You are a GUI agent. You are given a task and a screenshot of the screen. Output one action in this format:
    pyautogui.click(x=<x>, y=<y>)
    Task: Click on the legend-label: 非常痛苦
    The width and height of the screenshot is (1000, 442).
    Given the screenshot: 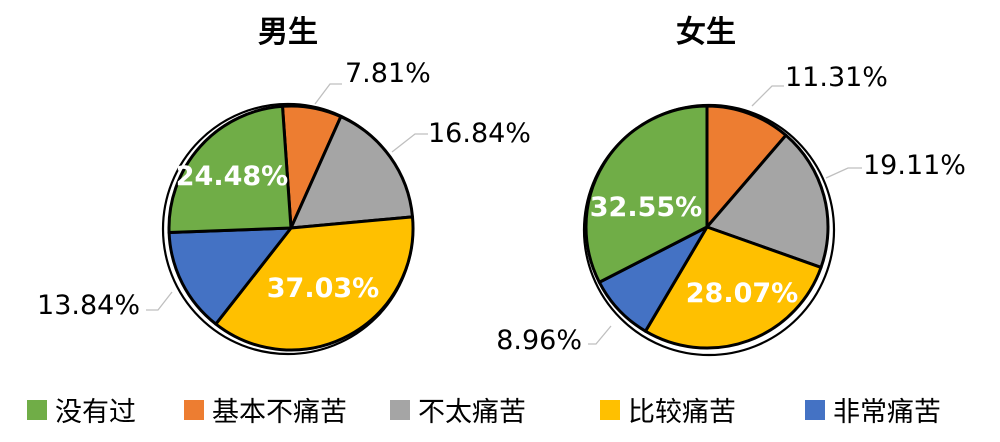 What is the action you would take?
    pyautogui.click(x=887, y=412)
    